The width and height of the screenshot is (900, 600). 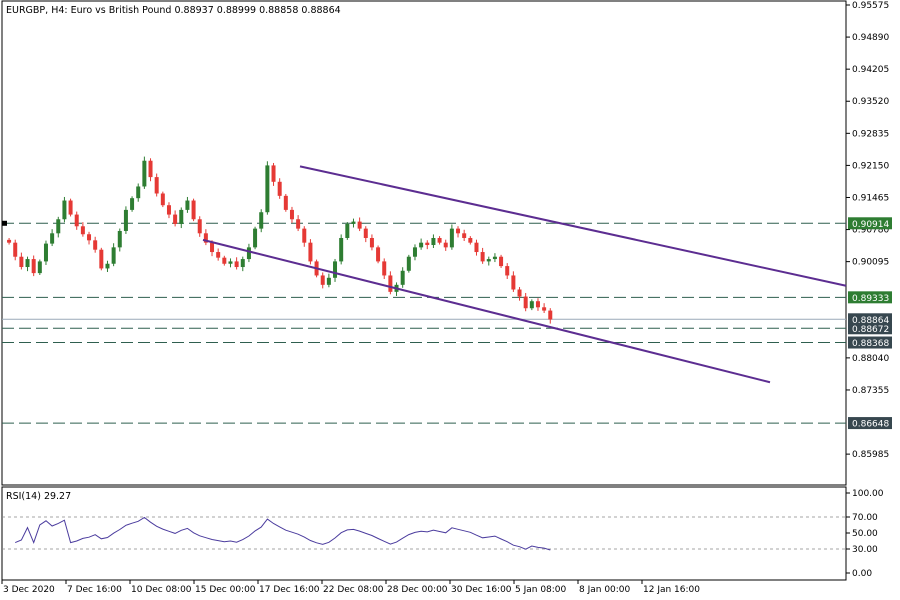 I want to click on price-tick-label: 0.87355, so click(x=870, y=391).